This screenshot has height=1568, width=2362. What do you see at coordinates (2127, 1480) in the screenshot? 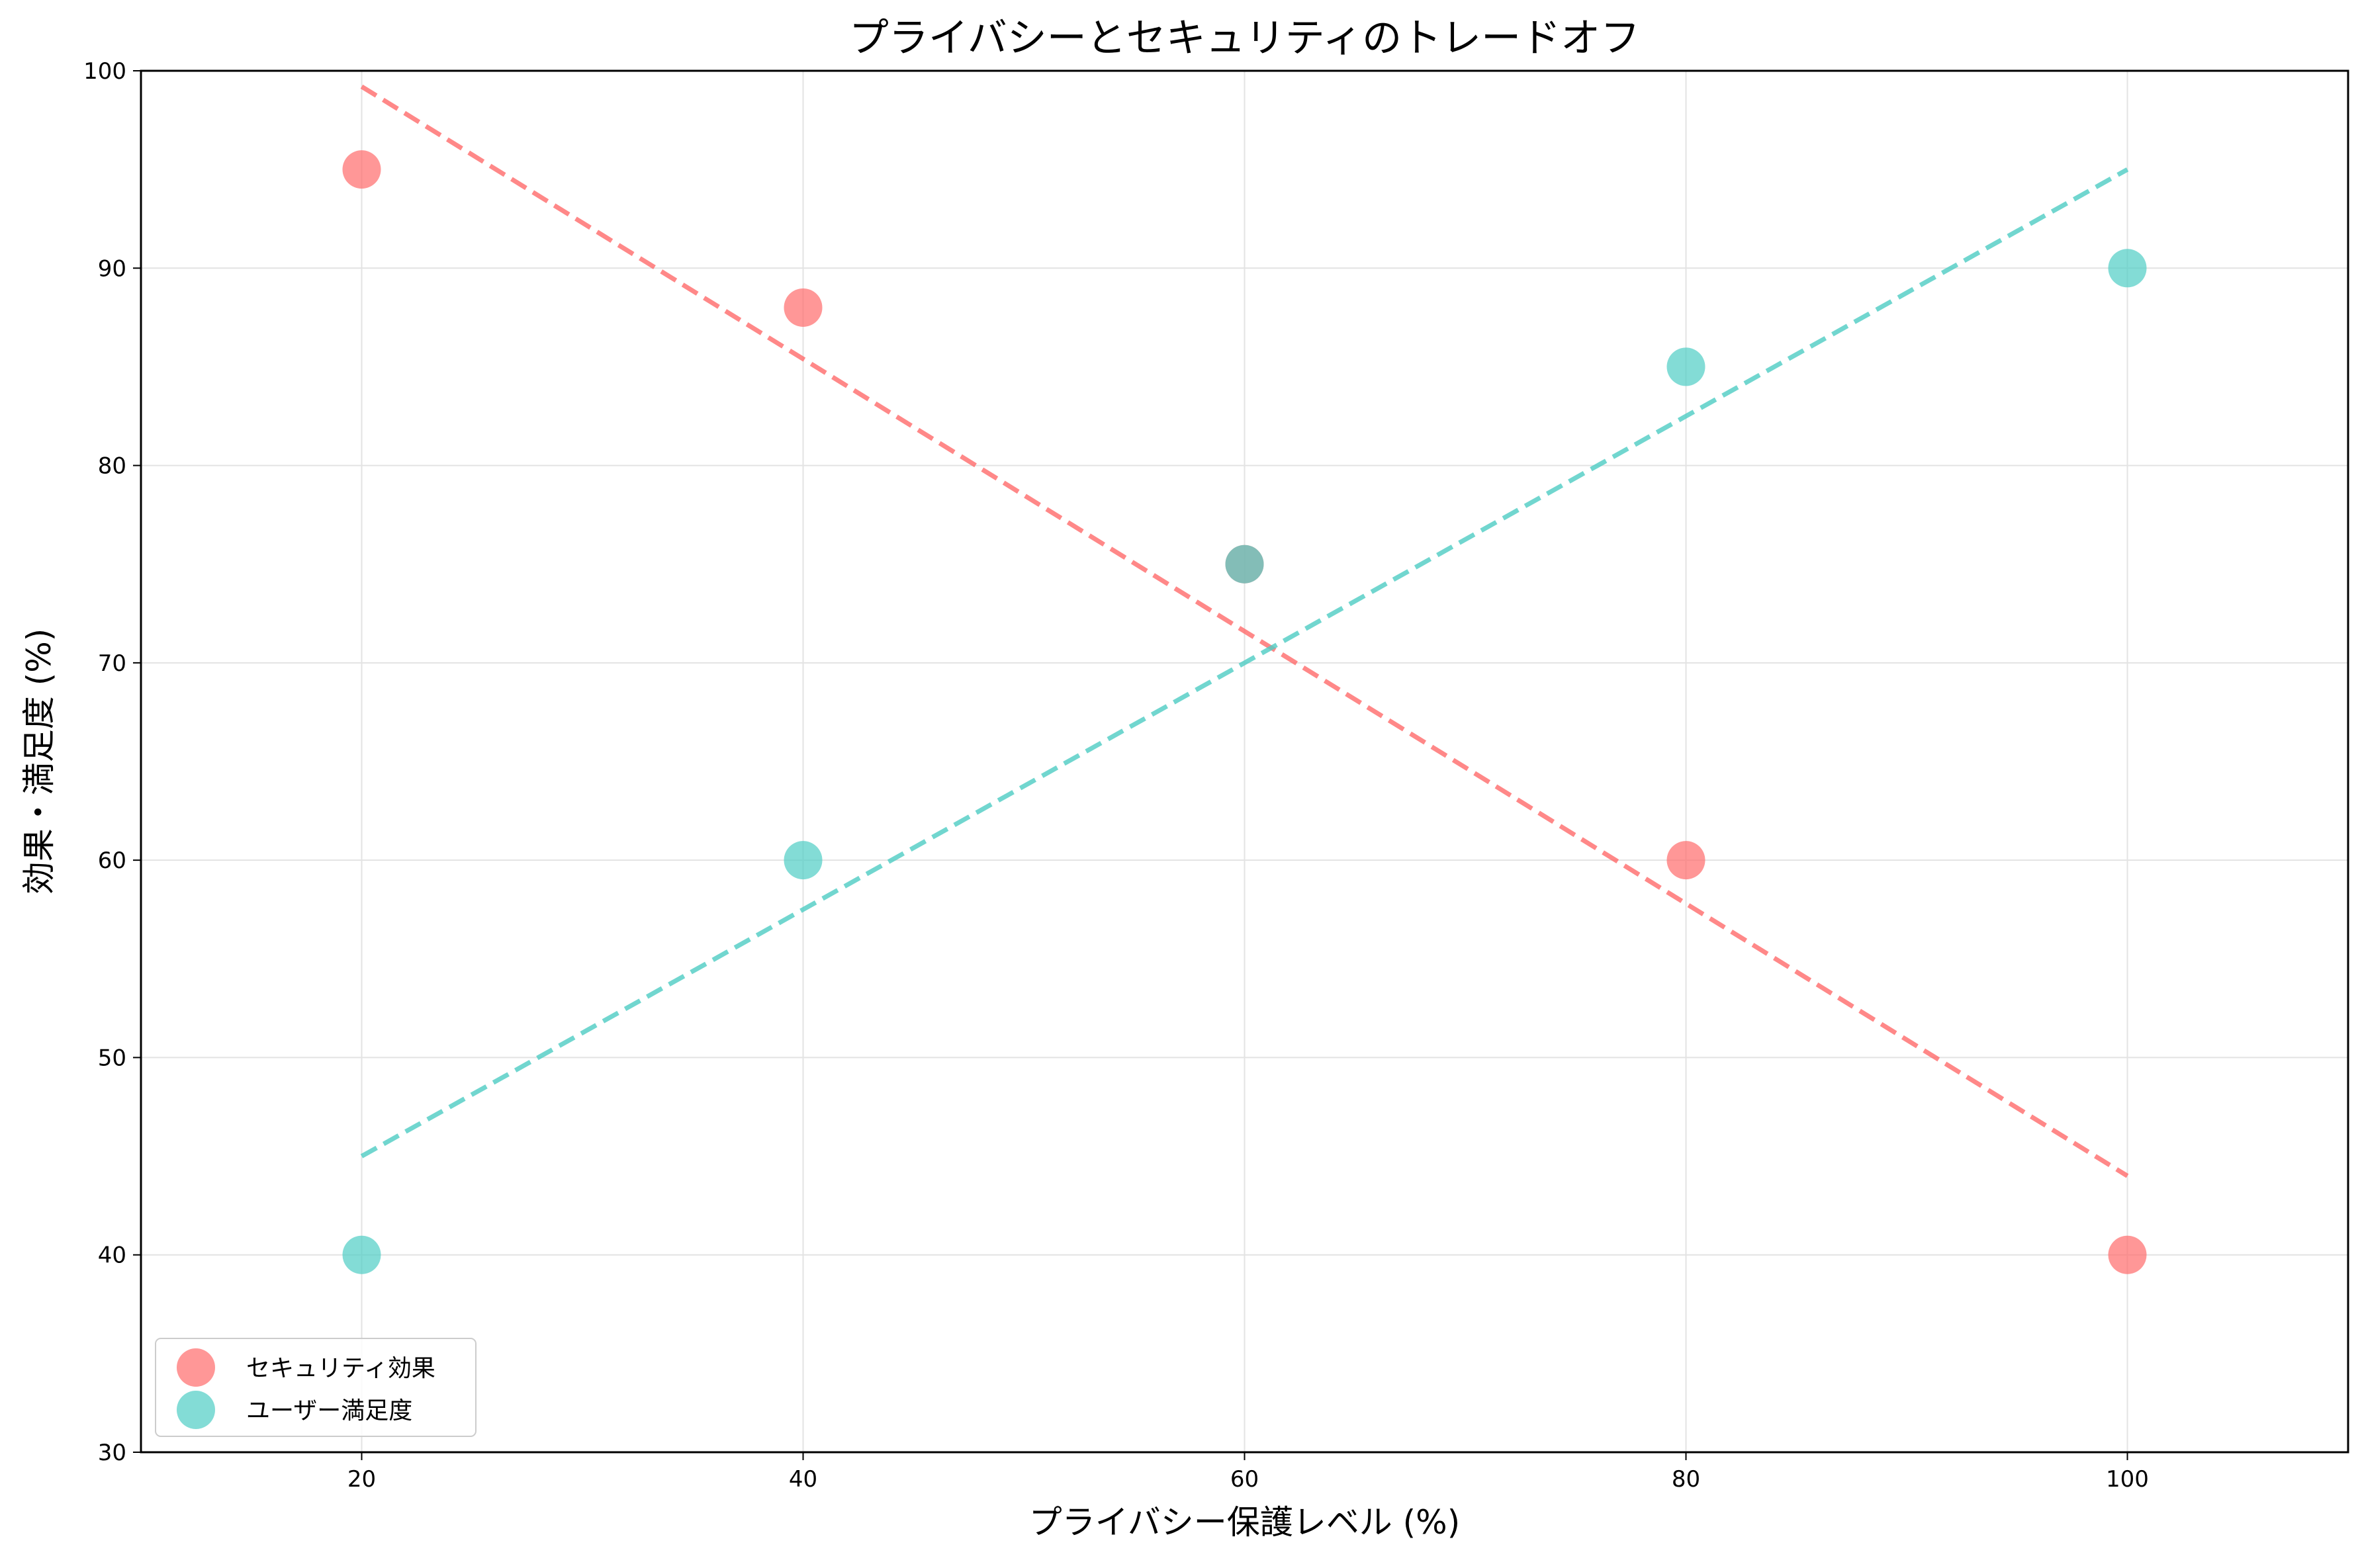
I see `x-tick-label: 100` at bounding box center [2127, 1480].